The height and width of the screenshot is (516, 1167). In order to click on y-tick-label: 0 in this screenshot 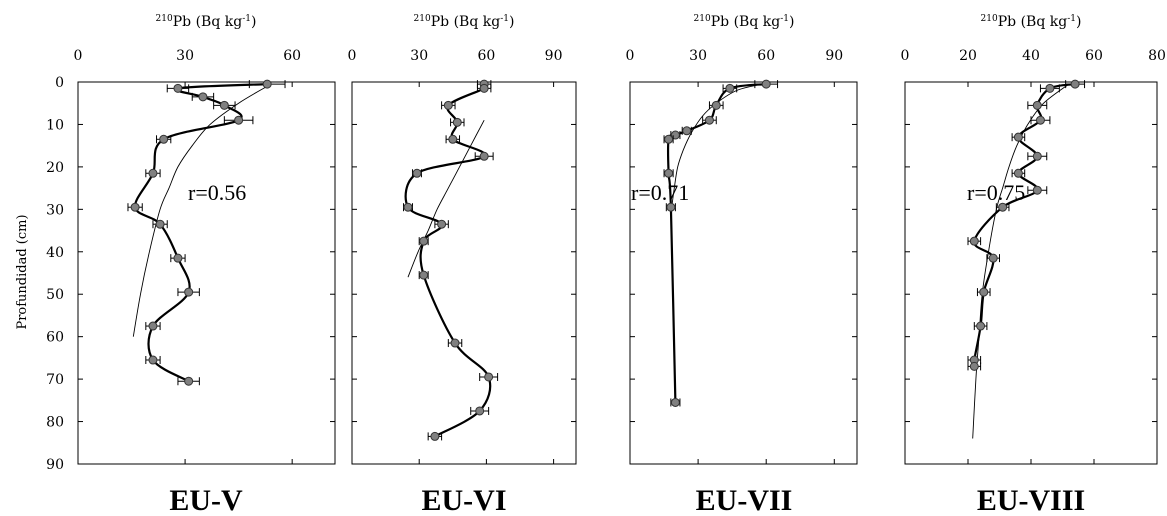, I will do `click(59, 83)`.